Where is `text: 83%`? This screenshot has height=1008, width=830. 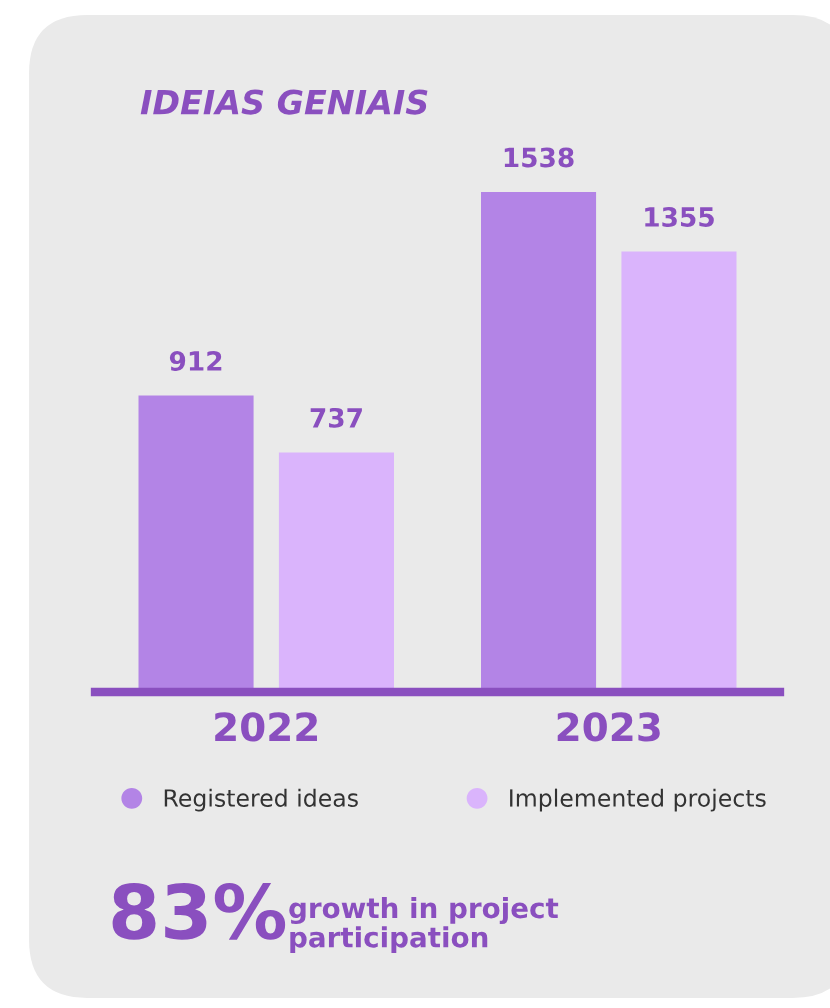 text: 83% is located at coordinates (199, 911).